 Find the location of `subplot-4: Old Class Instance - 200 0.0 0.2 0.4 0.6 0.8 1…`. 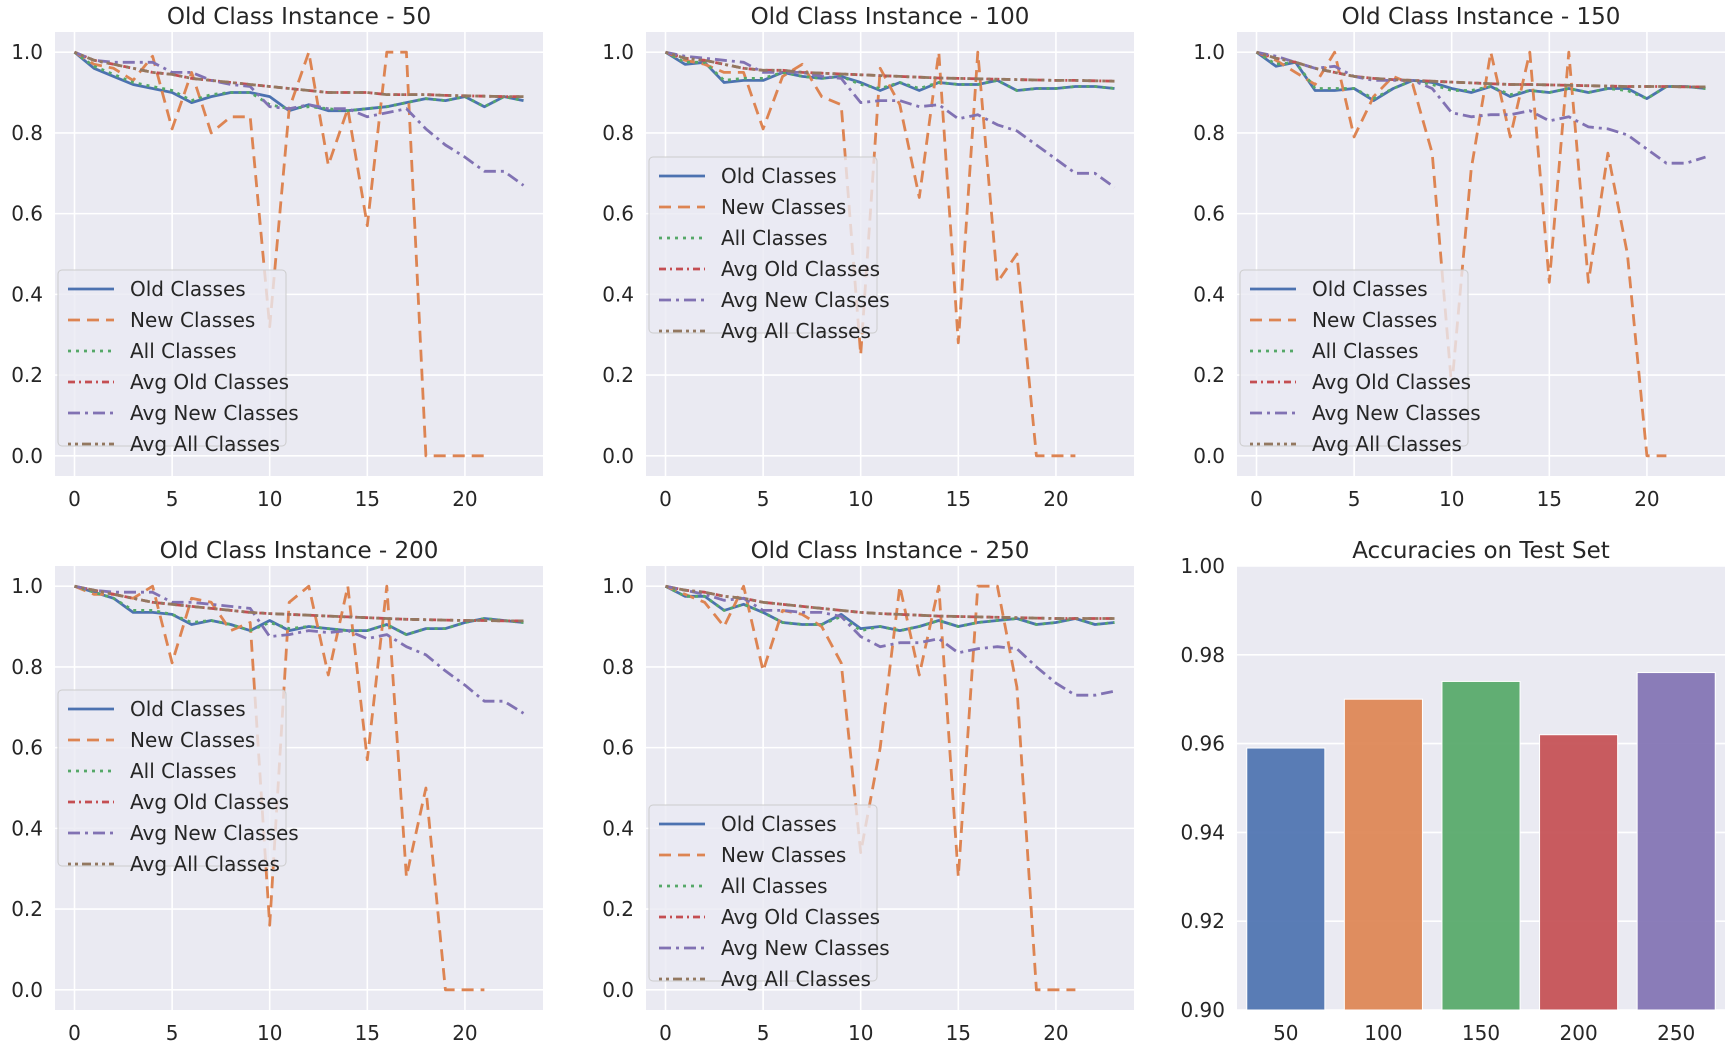

subplot-4: Old Class Instance - 200 0.0 0.2 0.4 0.6 0.8 1… is located at coordinates (277, 791).